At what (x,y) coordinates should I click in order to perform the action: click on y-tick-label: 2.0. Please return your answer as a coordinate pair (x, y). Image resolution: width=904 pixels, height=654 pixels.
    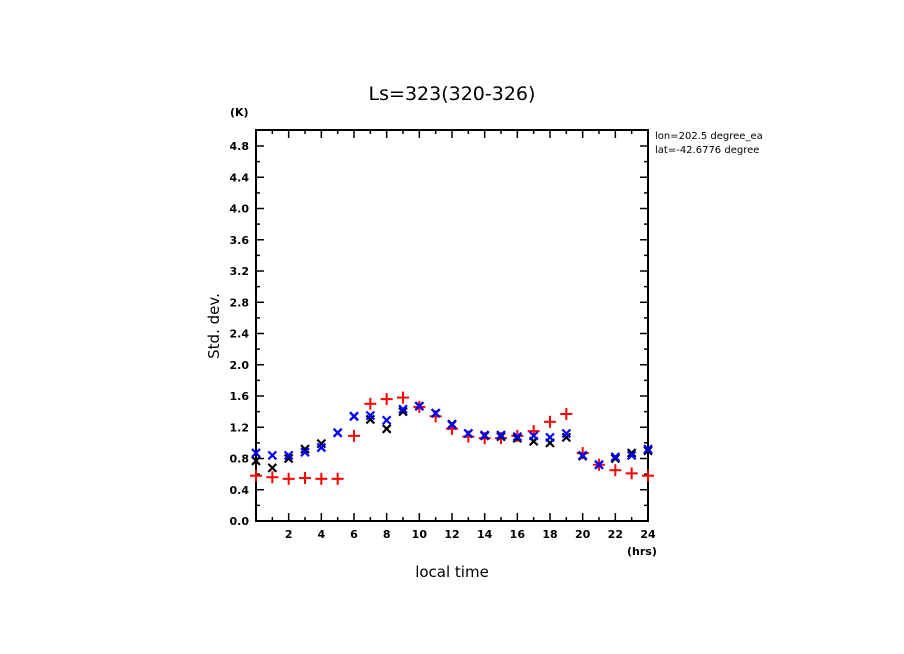
    Looking at the image, I should click on (240, 365).